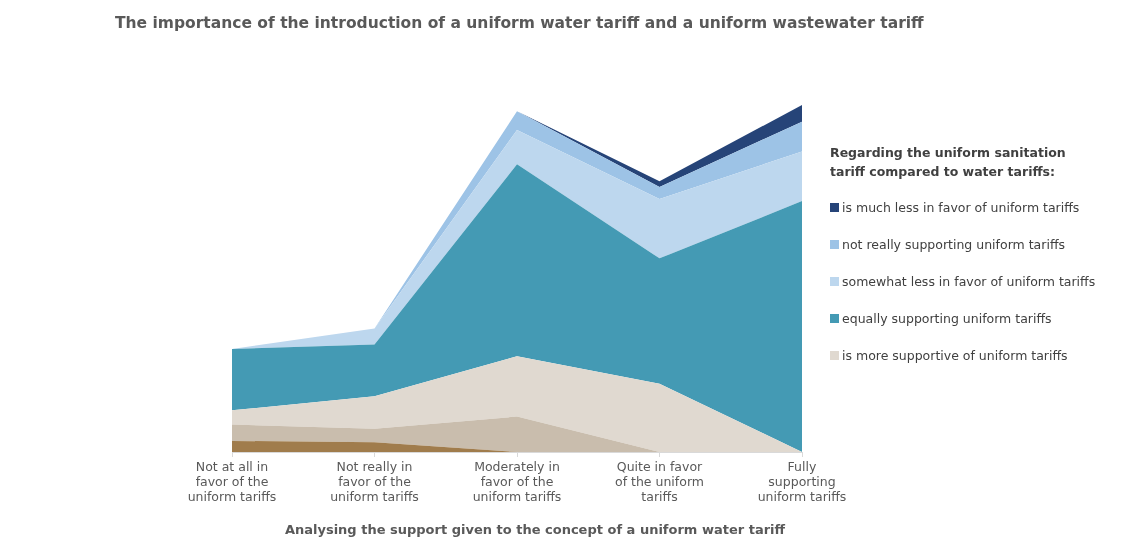 This screenshot has width=1136, height=556. What do you see at coordinates (374, 481) in the screenshot?
I see `x-tick-label: Not really in favor of the uniform tariffs` at bounding box center [374, 481].